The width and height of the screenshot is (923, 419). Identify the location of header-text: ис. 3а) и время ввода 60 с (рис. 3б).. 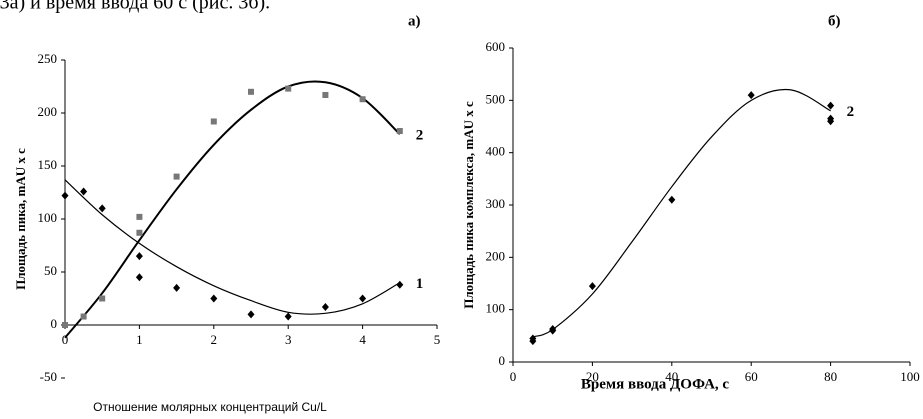
(135, 7).